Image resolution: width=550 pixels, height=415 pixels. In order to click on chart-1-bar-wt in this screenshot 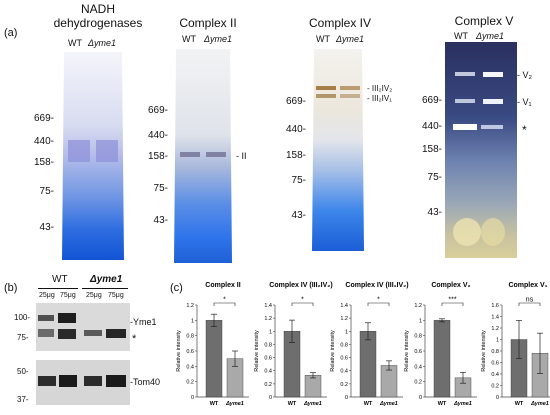, I will do `click(214, 359)`.